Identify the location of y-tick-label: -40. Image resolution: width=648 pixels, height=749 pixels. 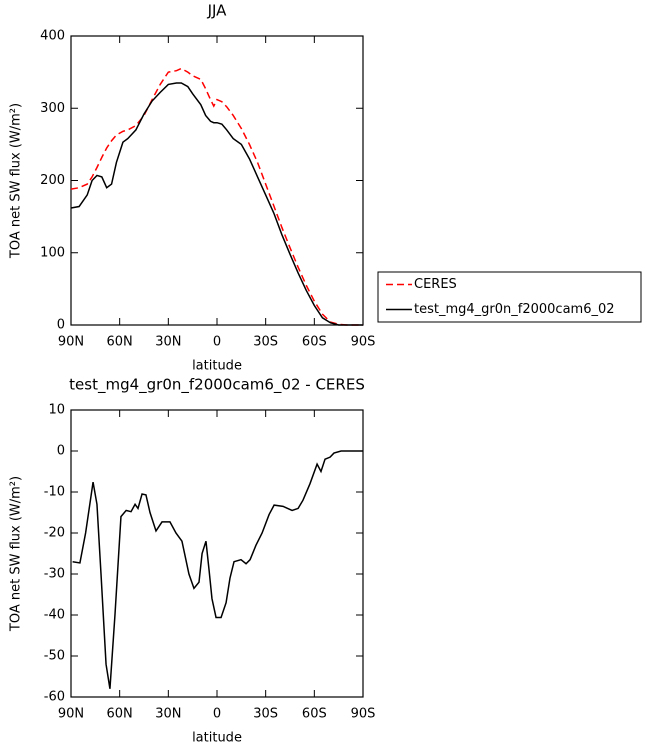
(54, 615).